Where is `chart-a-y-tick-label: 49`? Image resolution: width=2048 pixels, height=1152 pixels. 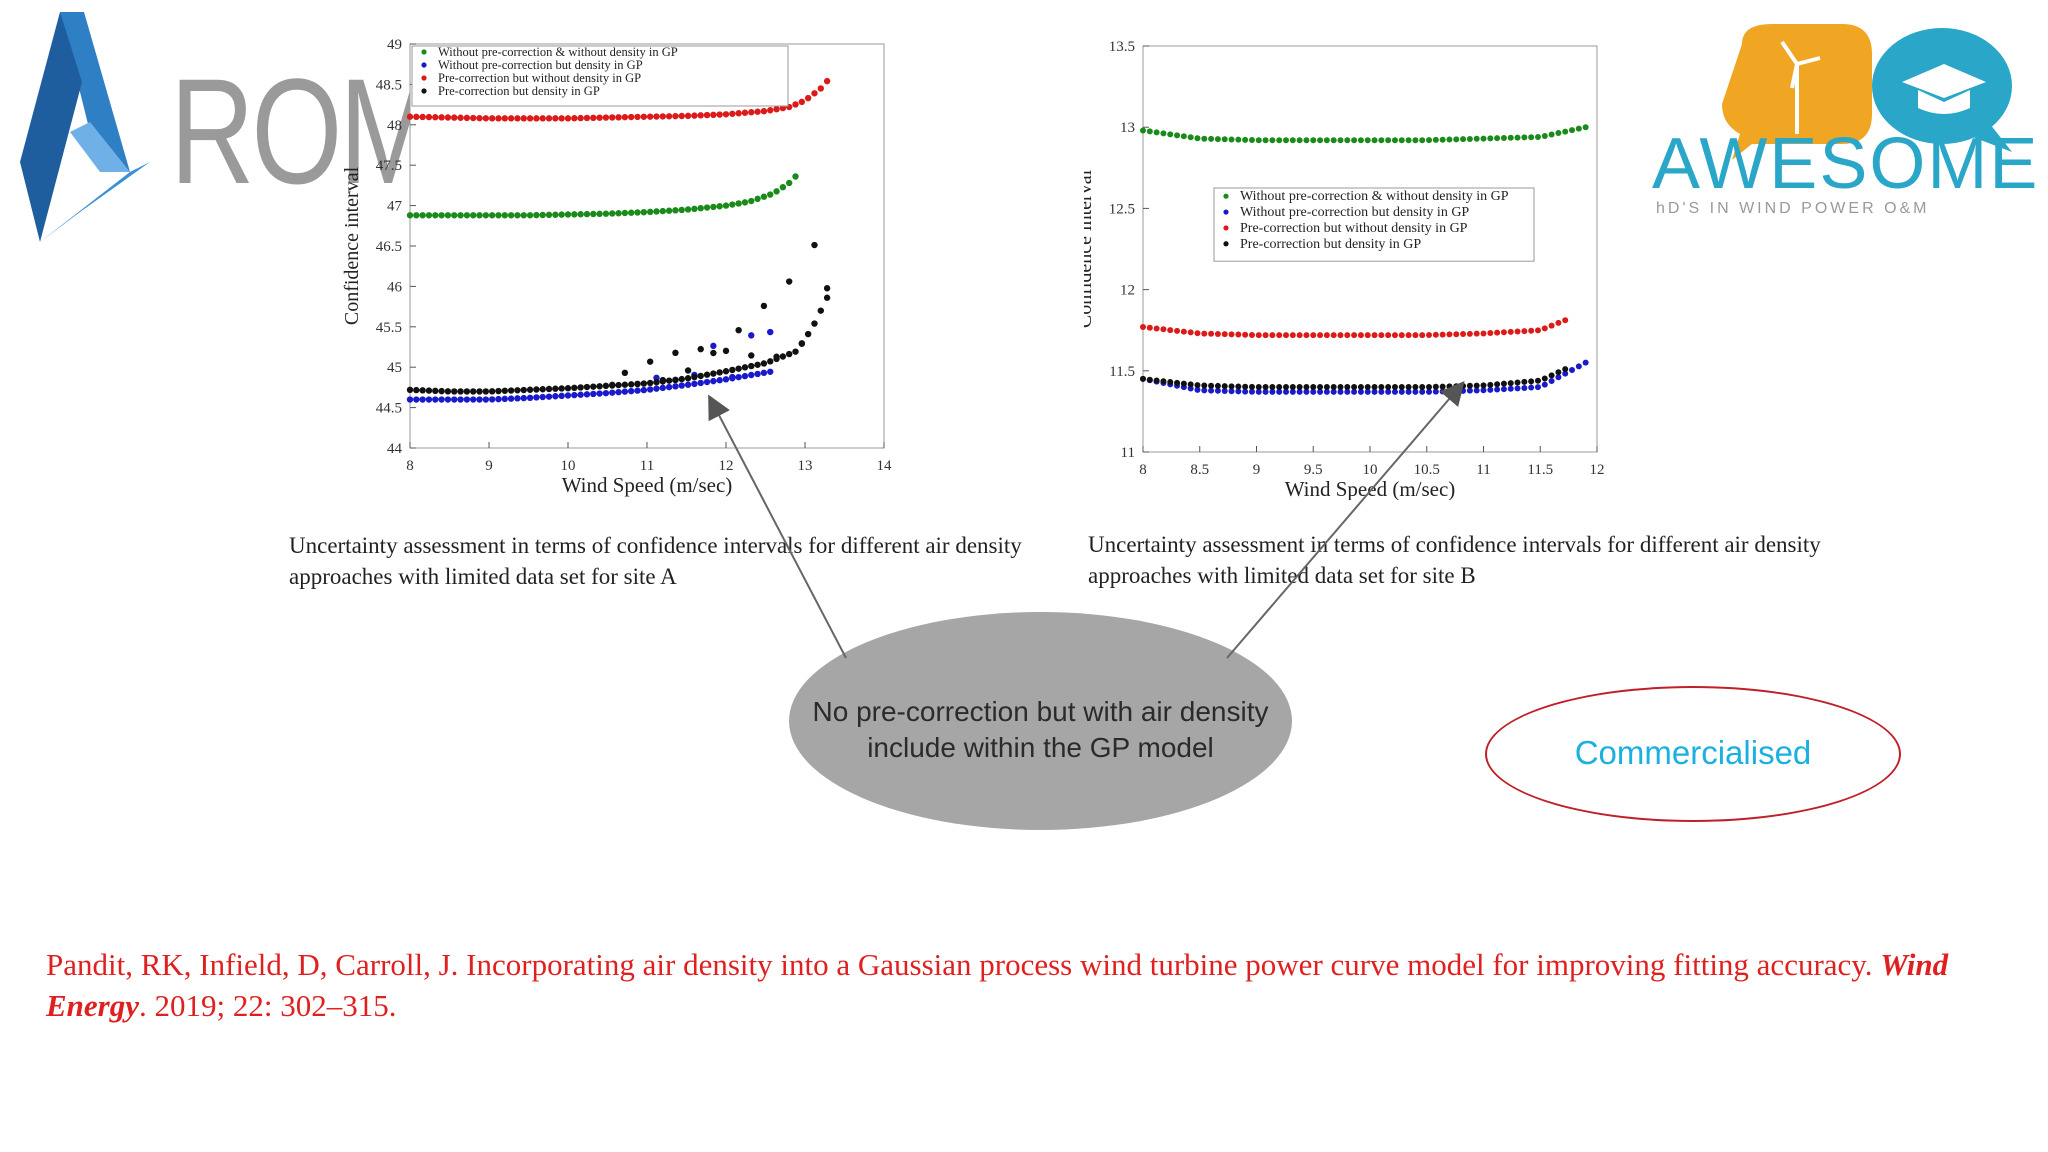 chart-a-y-tick-label: 49 is located at coordinates (394, 45).